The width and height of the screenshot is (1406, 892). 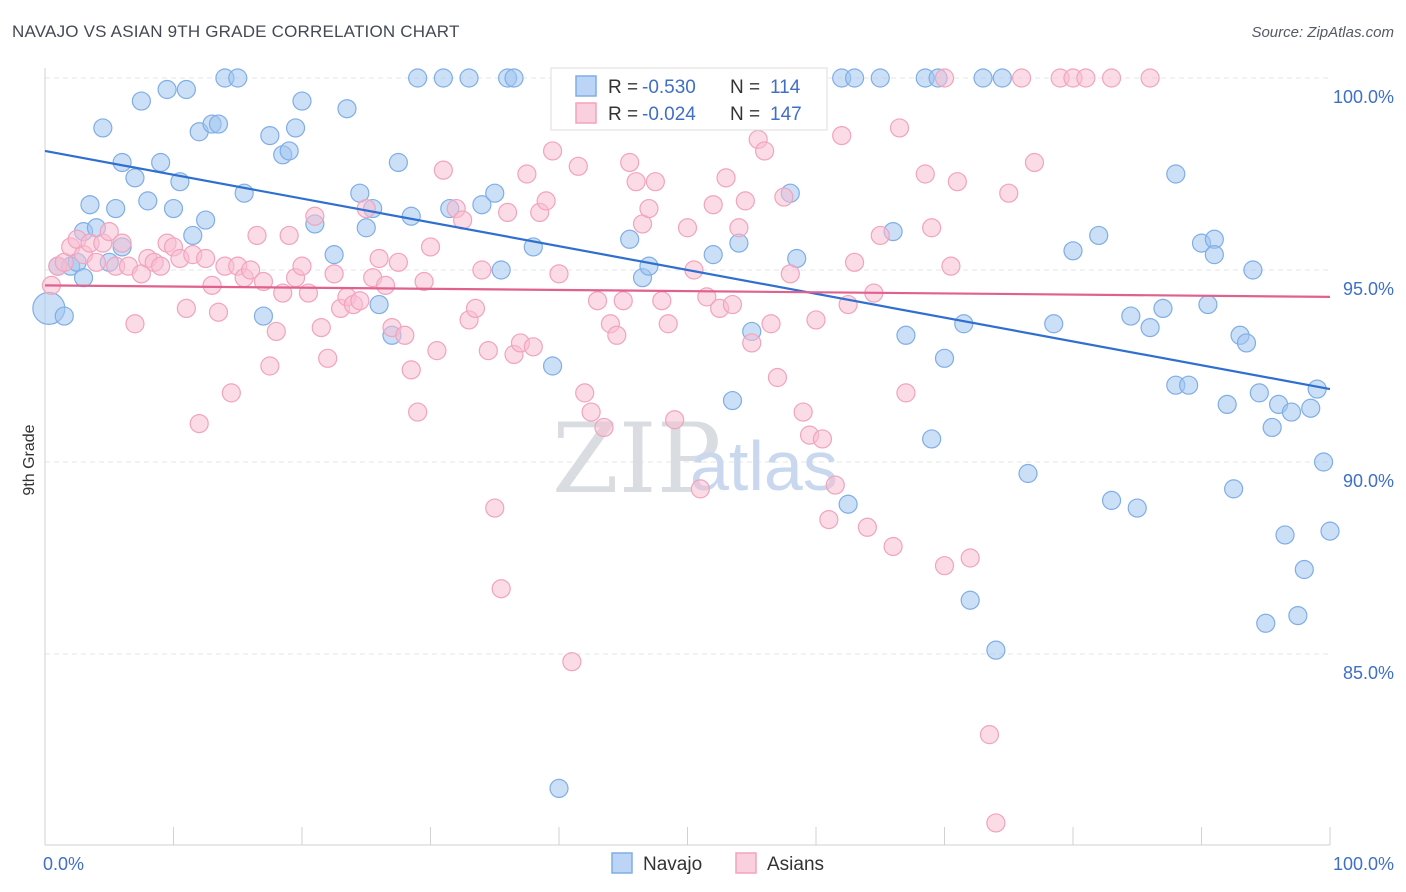 I want to click on asians-trend-line, so click(x=687, y=291).